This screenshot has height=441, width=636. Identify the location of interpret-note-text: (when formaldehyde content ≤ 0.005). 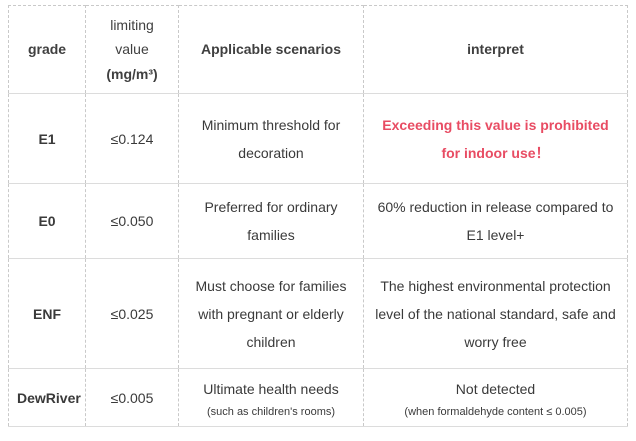
(495, 411).